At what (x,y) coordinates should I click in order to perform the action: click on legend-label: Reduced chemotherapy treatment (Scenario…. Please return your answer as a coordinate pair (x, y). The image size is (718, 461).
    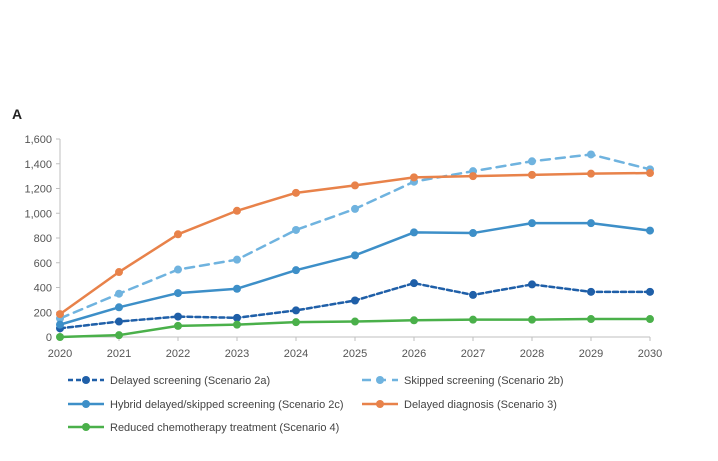
    Looking at the image, I should click on (224, 428).